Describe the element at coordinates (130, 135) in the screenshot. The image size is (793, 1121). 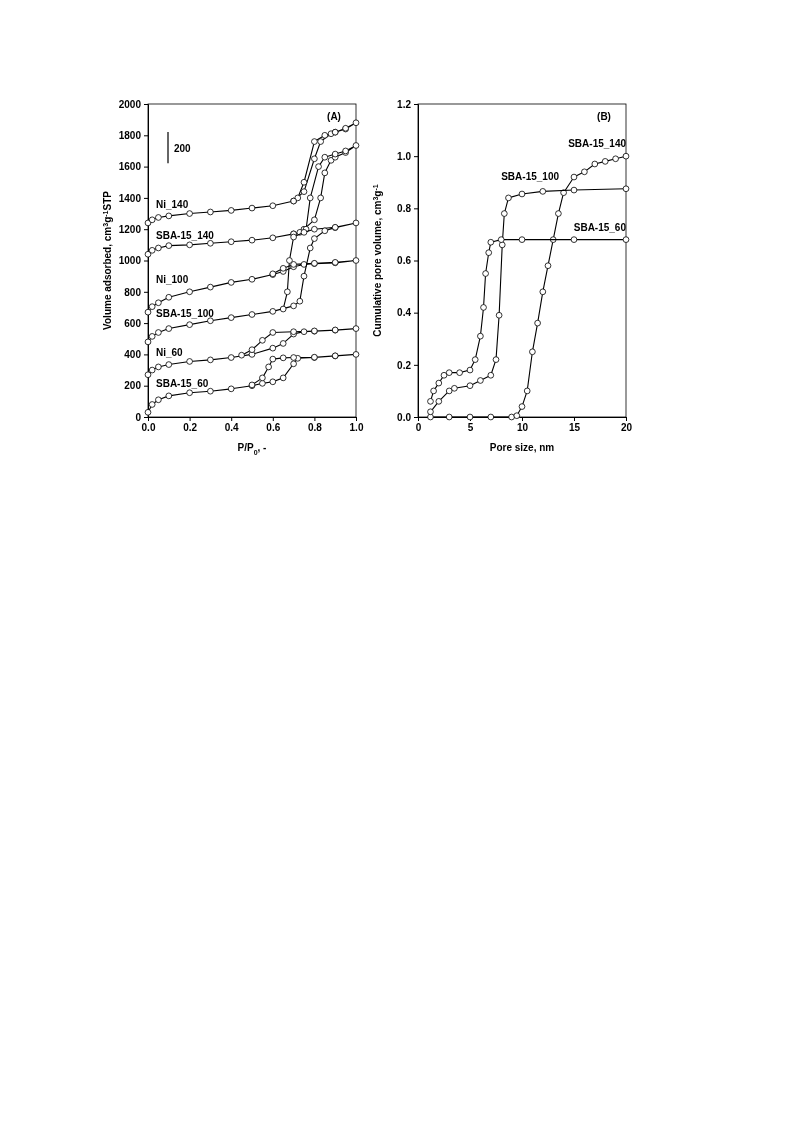
I see `y-tick-label: 1800` at that location.